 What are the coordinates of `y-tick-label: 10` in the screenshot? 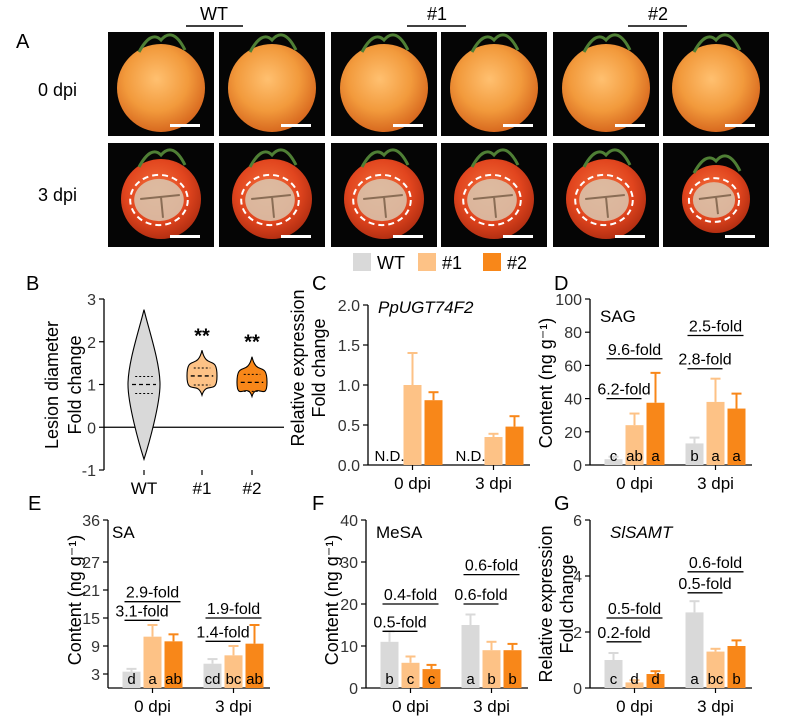 It's located at (349, 647).